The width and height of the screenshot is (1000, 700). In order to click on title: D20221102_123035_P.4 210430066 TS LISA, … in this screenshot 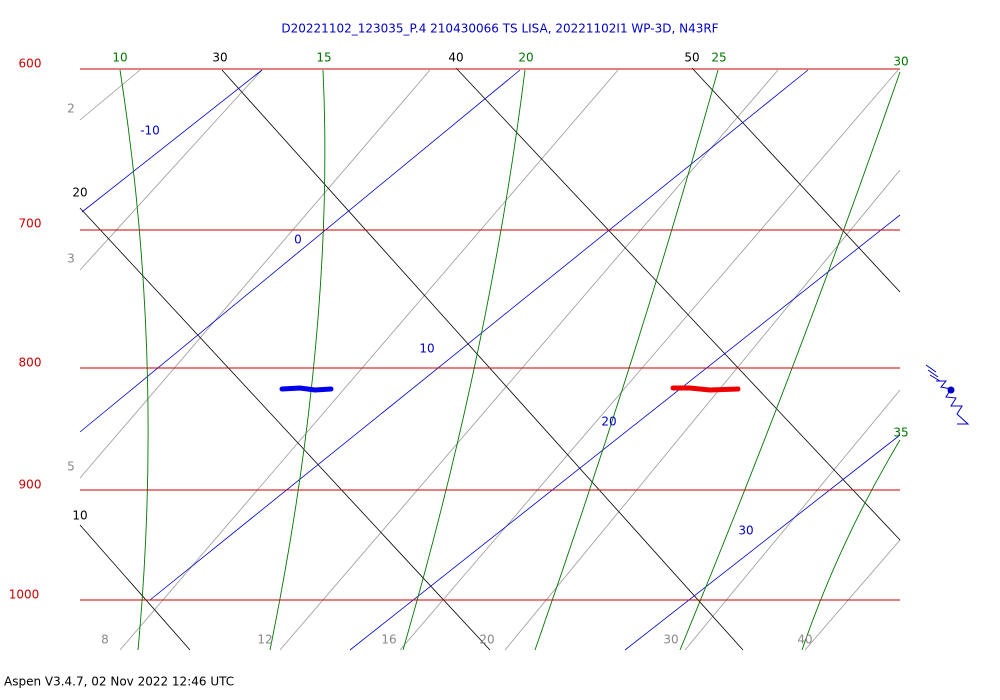, I will do `click(499, 29)`.